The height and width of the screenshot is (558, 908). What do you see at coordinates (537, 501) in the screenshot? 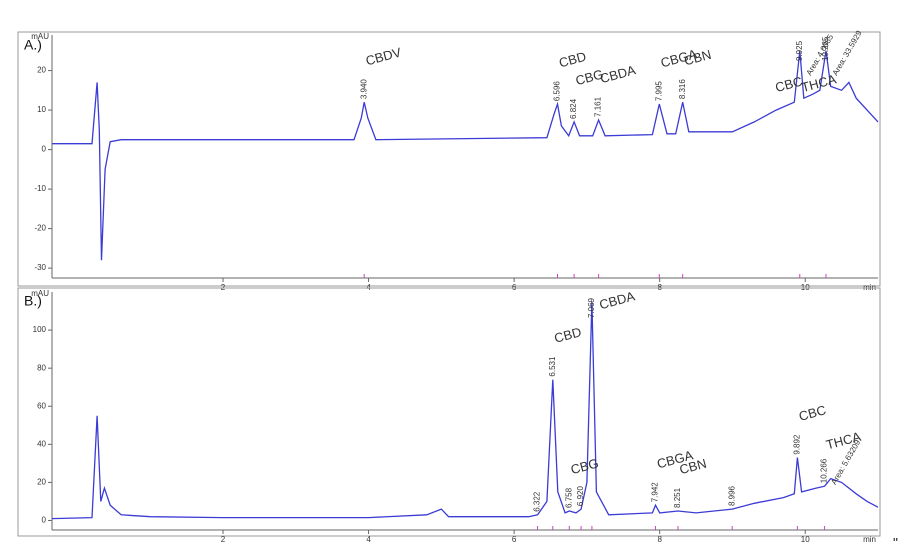
I see `retention-time: 6.322` at bounding box center [537, 501].